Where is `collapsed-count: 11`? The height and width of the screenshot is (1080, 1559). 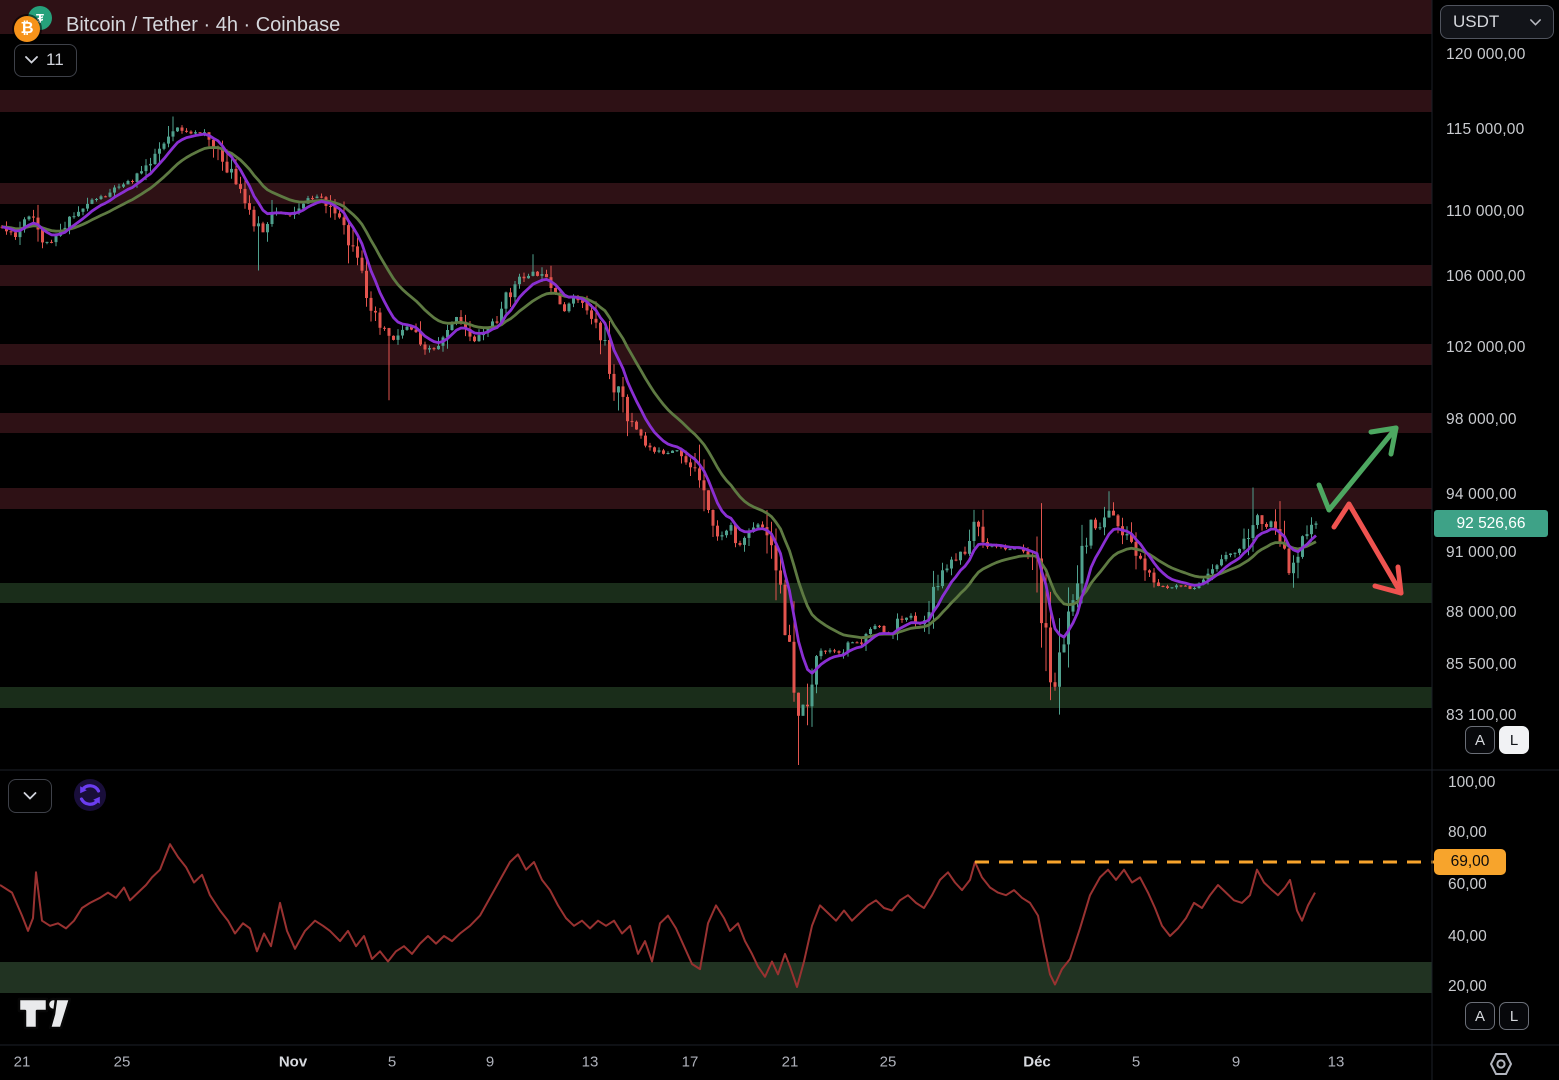 collapsed-count: 11 is located at coordinates (55, 59).